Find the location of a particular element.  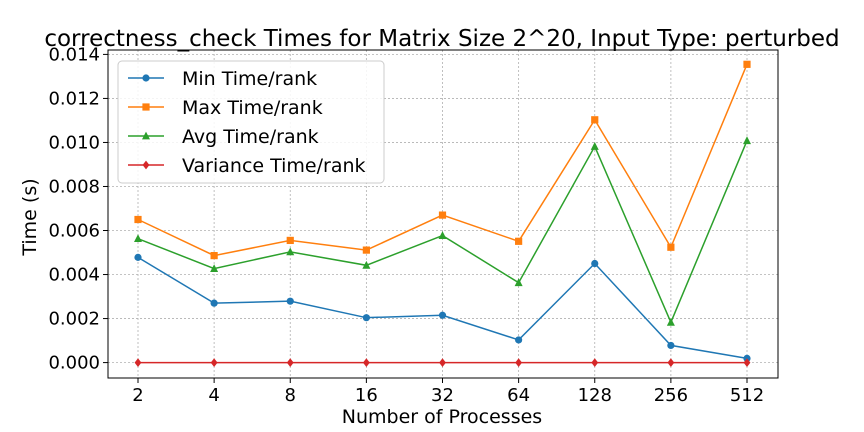

x-tick-label: 32 is located at coordinates (442, 395).